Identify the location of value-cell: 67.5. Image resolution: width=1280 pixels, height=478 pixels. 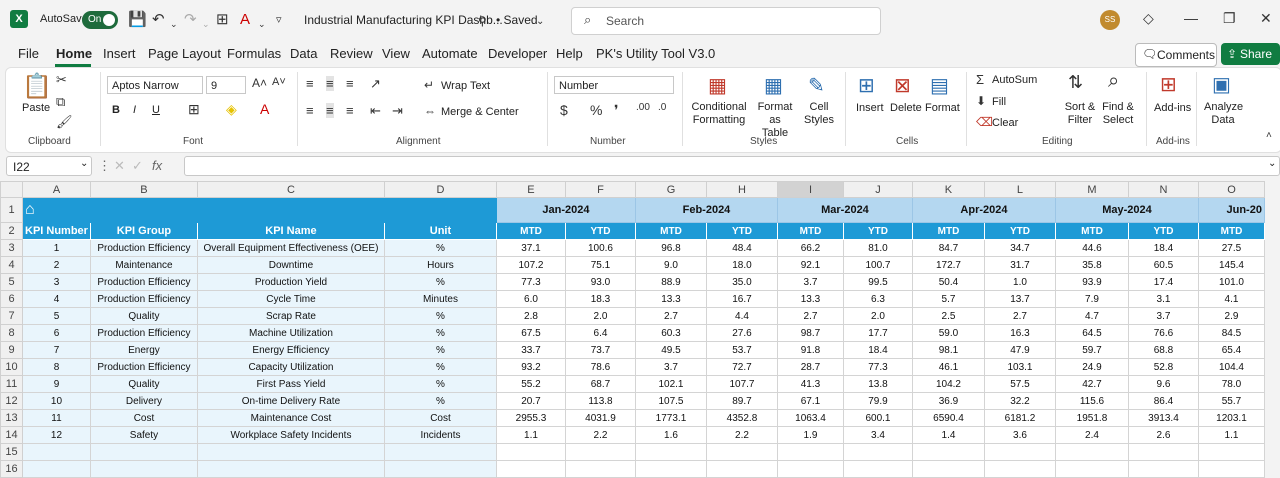
(530, 333).